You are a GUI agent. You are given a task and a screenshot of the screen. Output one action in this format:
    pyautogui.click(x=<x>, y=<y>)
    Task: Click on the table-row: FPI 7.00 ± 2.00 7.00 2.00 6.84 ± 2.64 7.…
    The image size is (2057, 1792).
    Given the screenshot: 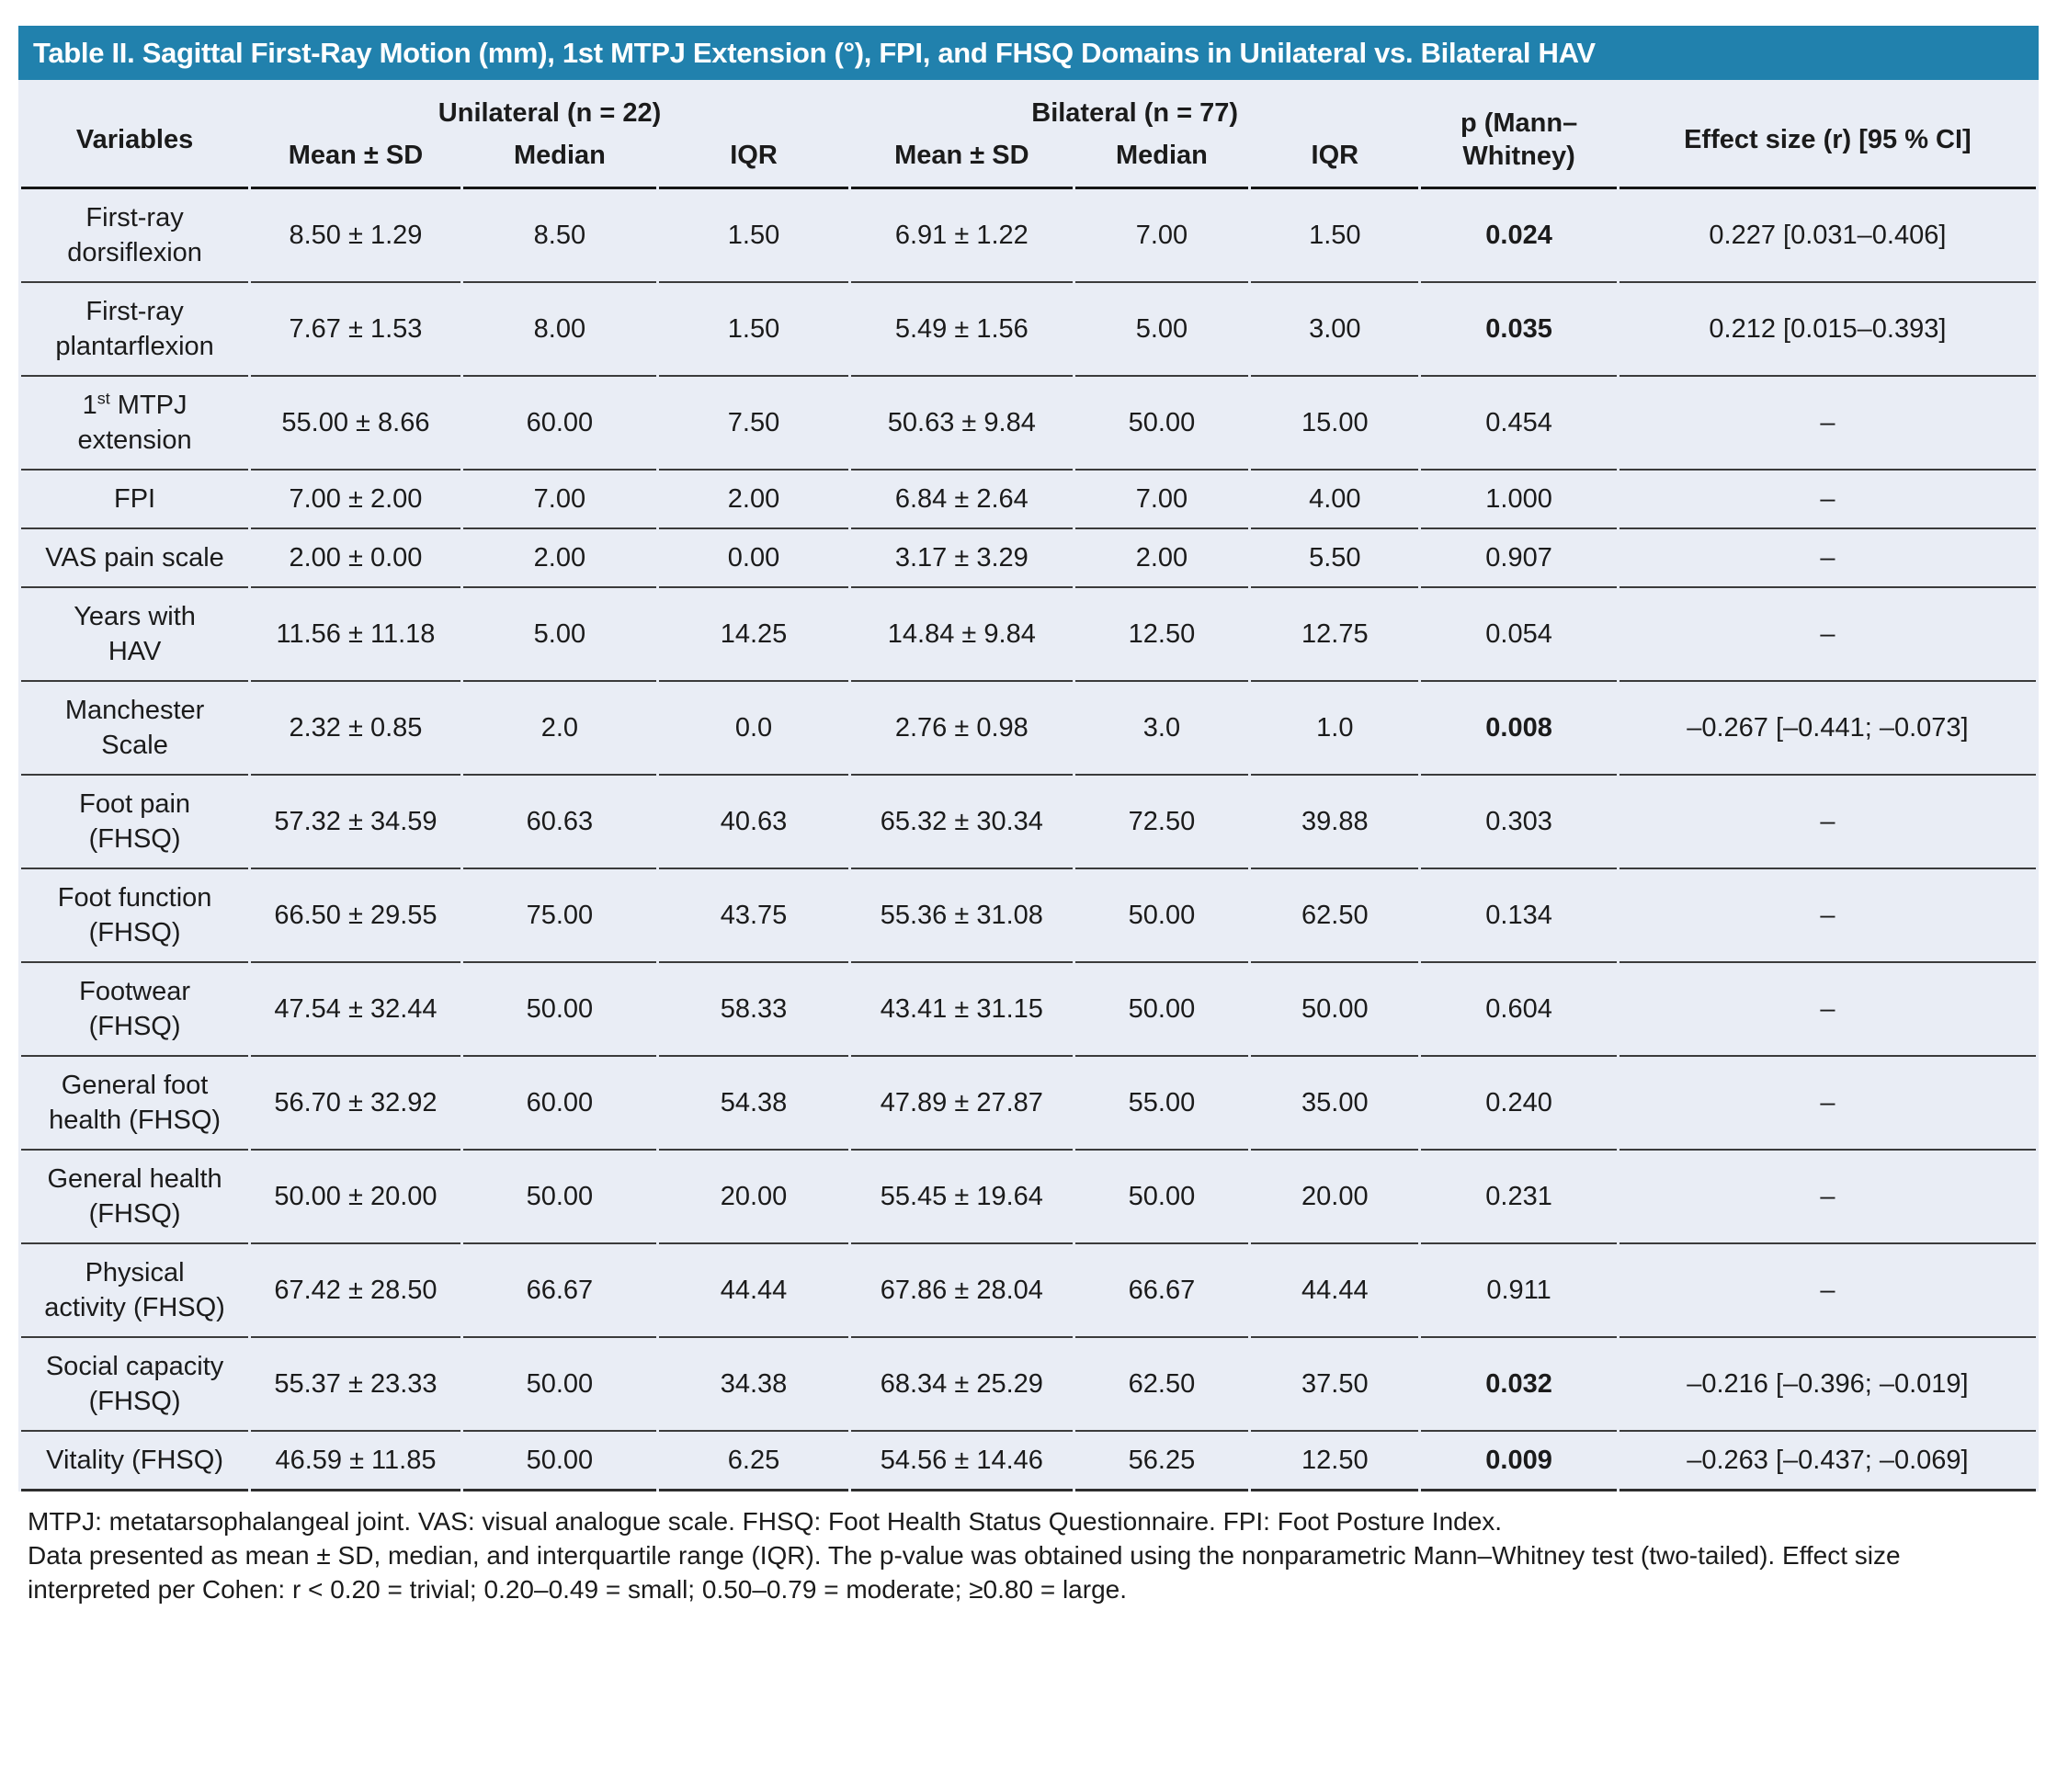 What is the action you would take?
    pyautogui.click(x=1028, y=500)
    